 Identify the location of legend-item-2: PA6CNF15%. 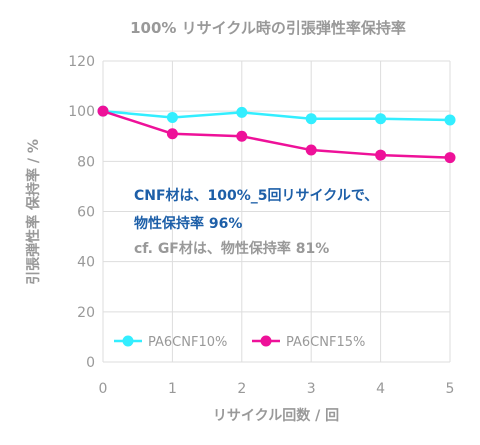
(308, 342).